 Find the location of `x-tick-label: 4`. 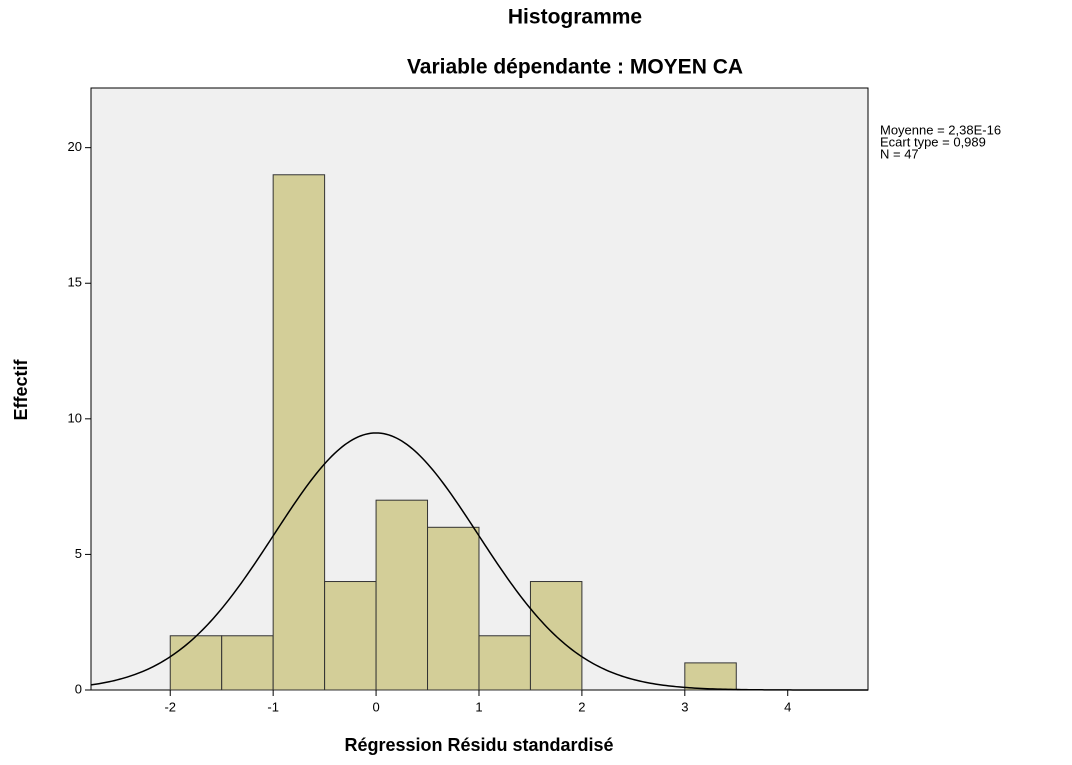

x-tick-label: 4 is located at coordinates (787, 706).